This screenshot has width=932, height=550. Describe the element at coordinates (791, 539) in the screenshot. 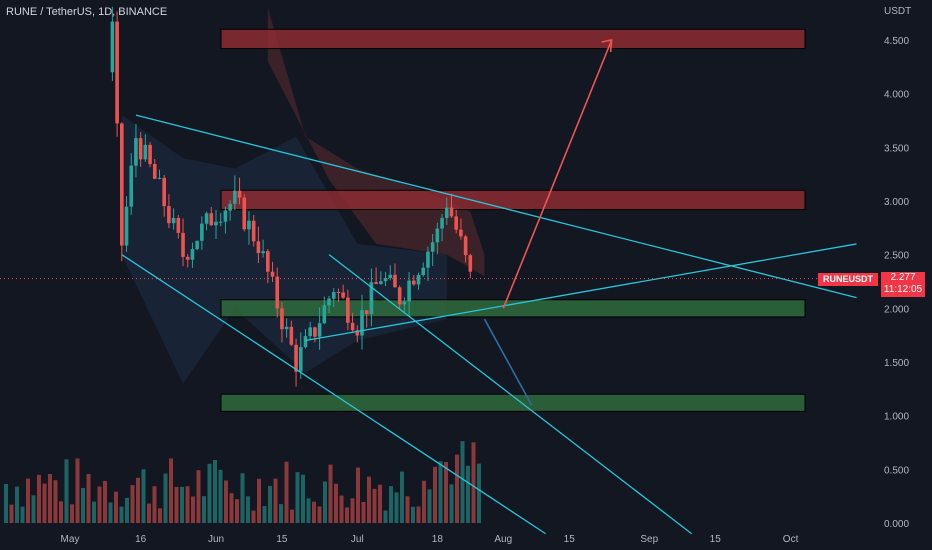

I see `x-tick-label: Oct` at that location.